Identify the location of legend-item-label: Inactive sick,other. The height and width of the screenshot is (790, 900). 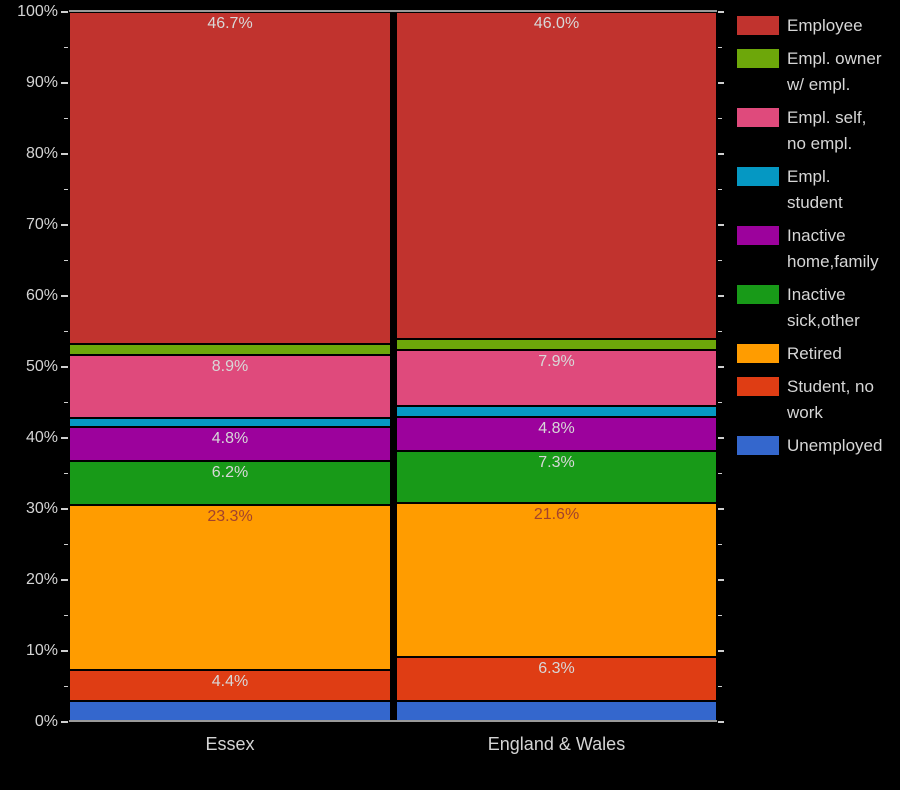
(823, 307).